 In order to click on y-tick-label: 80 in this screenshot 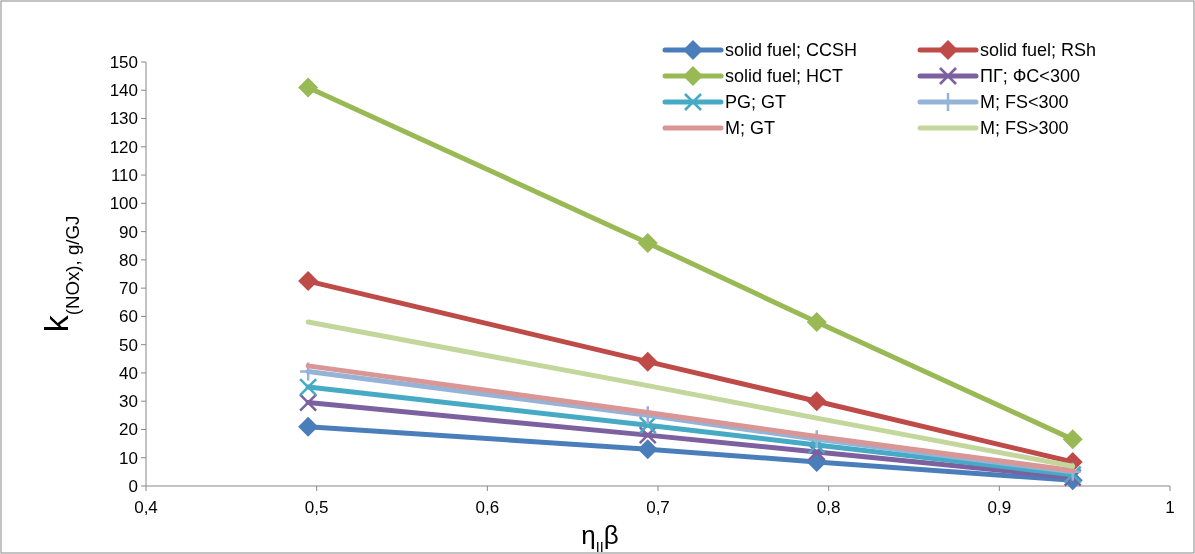, I will do `click(128, 260)`.